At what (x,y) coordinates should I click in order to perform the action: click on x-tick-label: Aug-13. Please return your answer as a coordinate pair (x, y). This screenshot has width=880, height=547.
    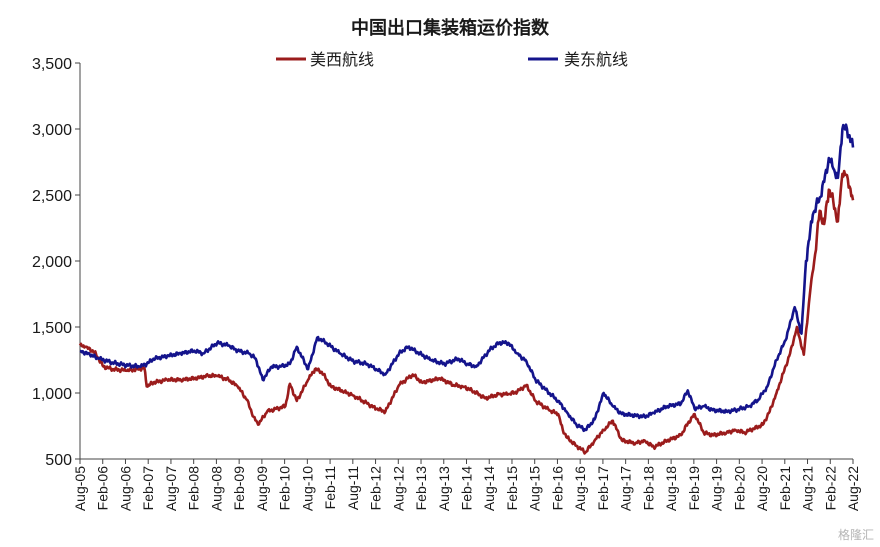
    Looking at the image, I should click on (444, 488).